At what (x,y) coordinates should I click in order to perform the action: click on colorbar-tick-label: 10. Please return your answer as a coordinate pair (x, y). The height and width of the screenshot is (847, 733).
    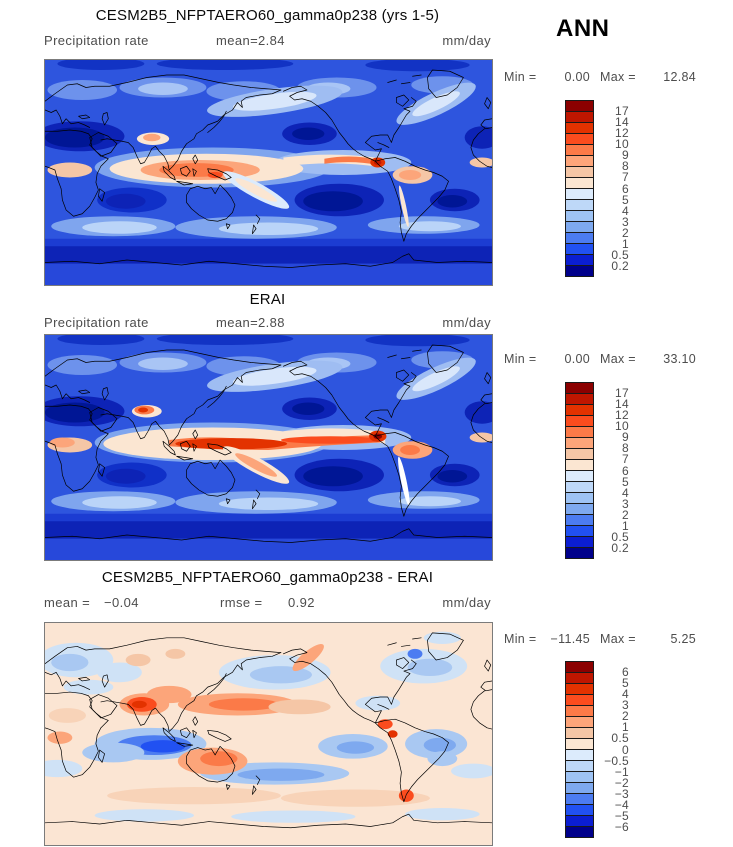
    Looking at the image, I should click on (622, 144).